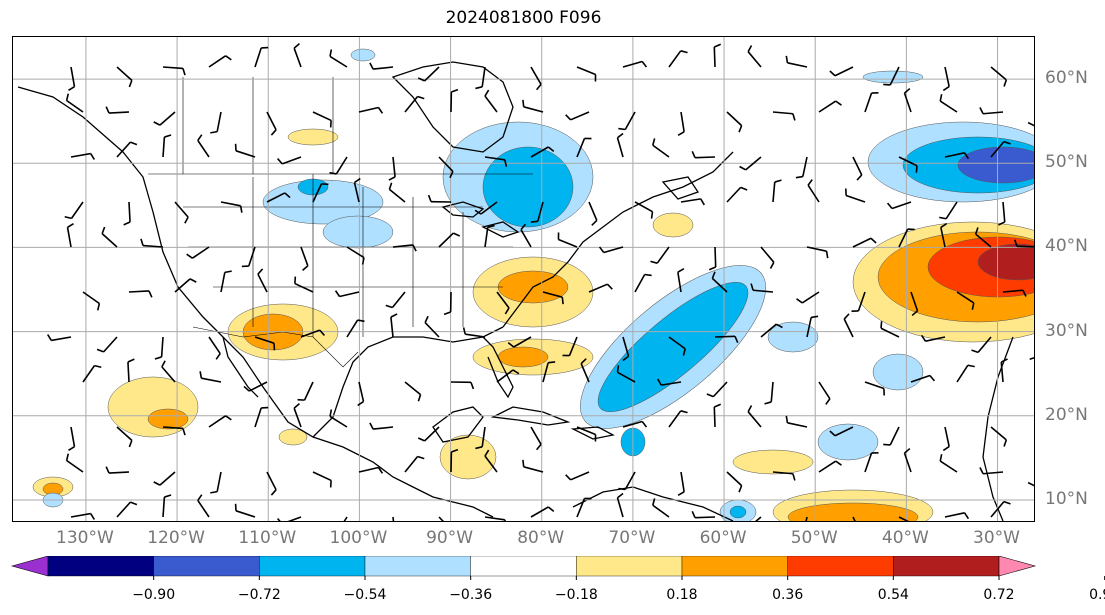 Image resolution: width=1105 pixels, height=615 pixels. Describe the element at coordinates (365, 595) in the screenshot. I see `colorbar-tick-label: −0.54` at that location.